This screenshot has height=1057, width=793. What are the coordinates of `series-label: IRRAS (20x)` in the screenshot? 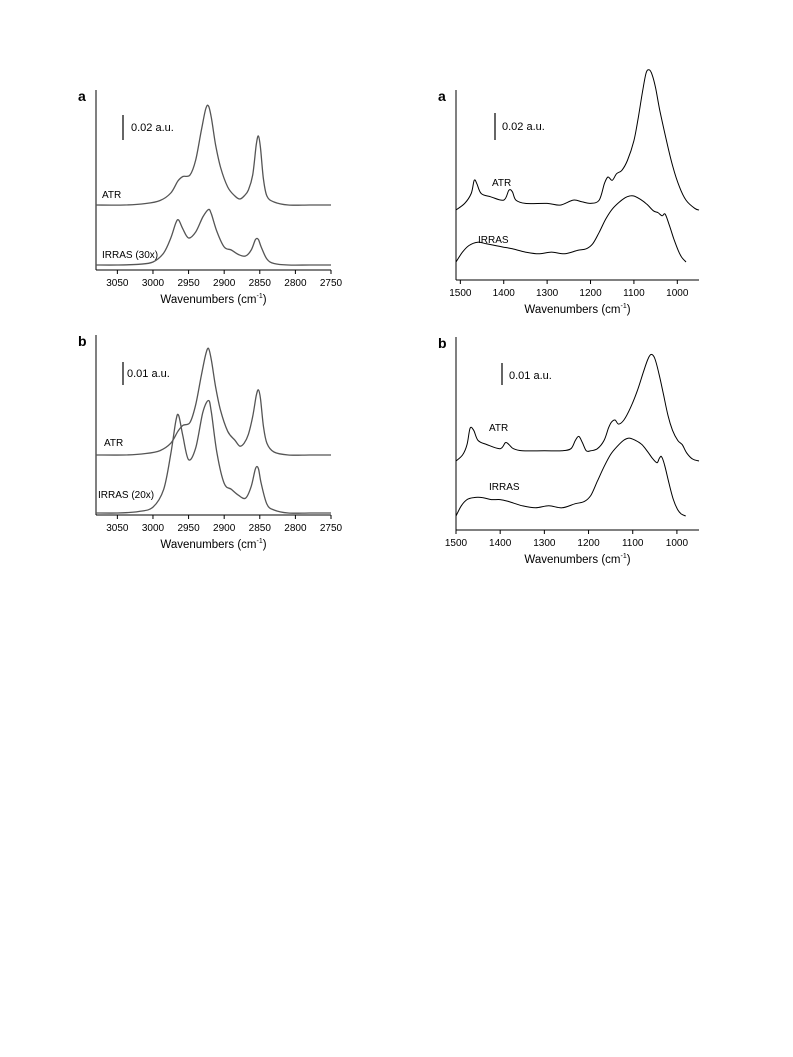 It's located at (126, 495).